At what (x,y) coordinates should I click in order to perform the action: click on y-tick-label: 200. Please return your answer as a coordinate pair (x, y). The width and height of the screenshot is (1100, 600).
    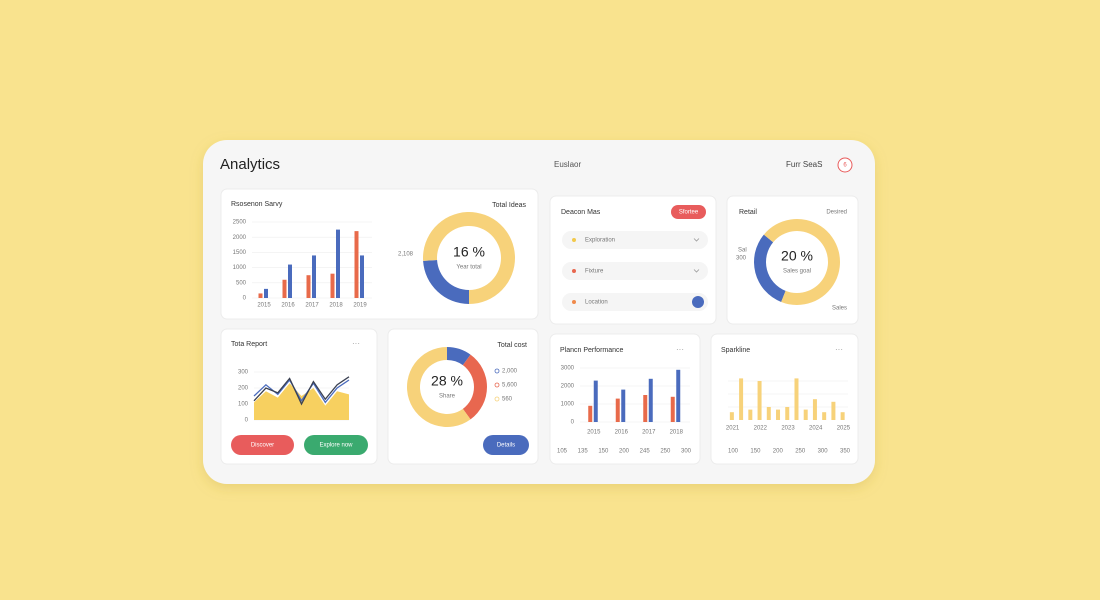
    Looking at the image, I should click on (243, 389).